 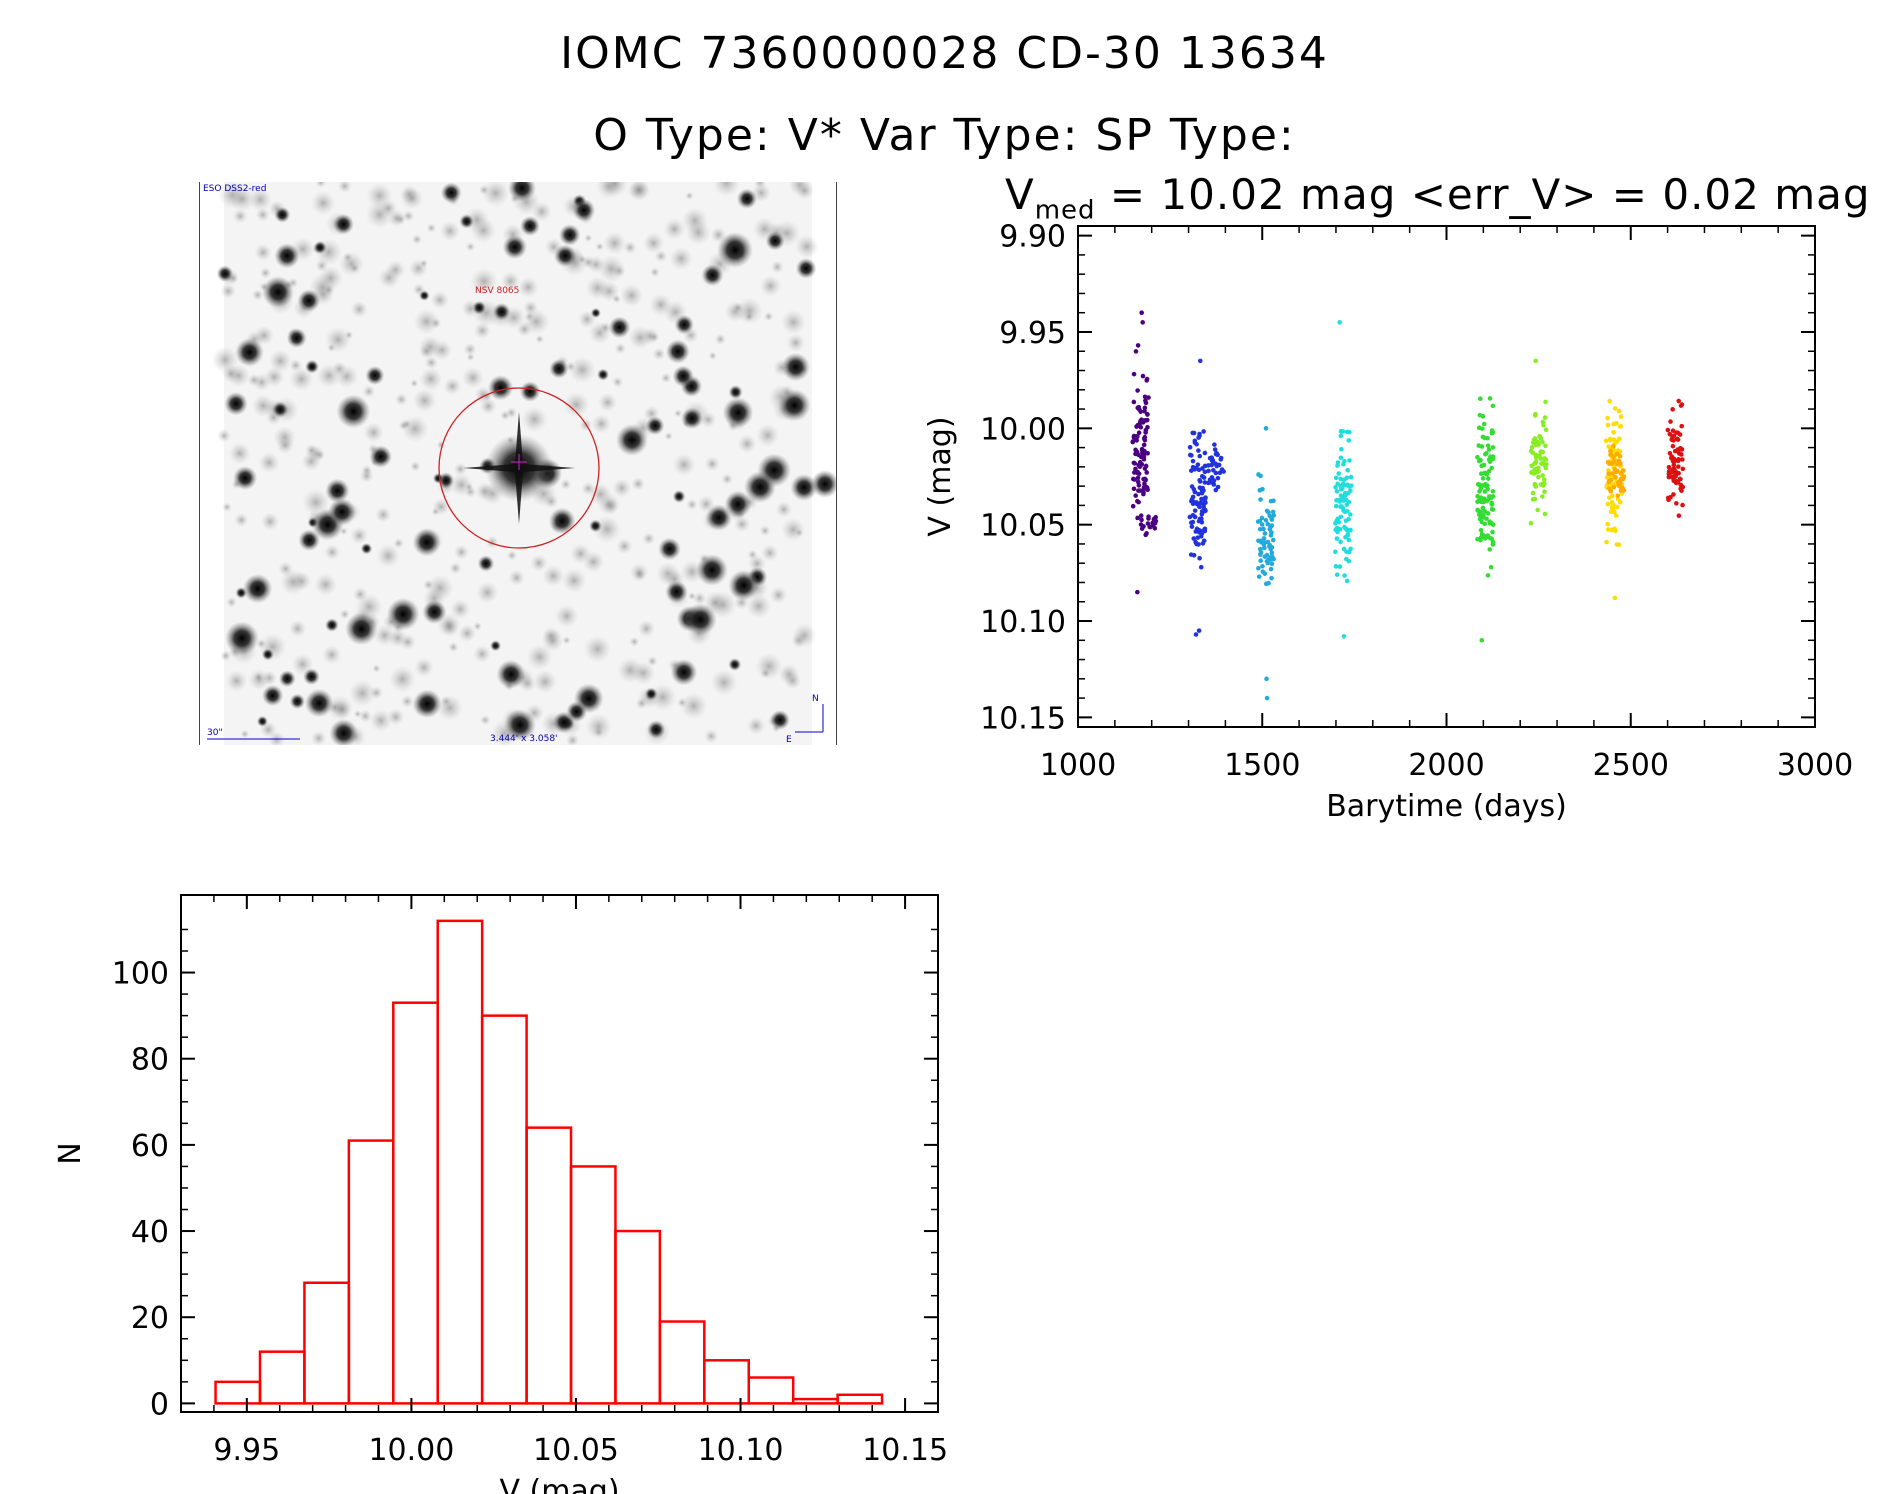 I want to click on lightcurve-title-text: = 10.02 mag <err_V> = 0.02 mag, so click(x=1483, y=194).